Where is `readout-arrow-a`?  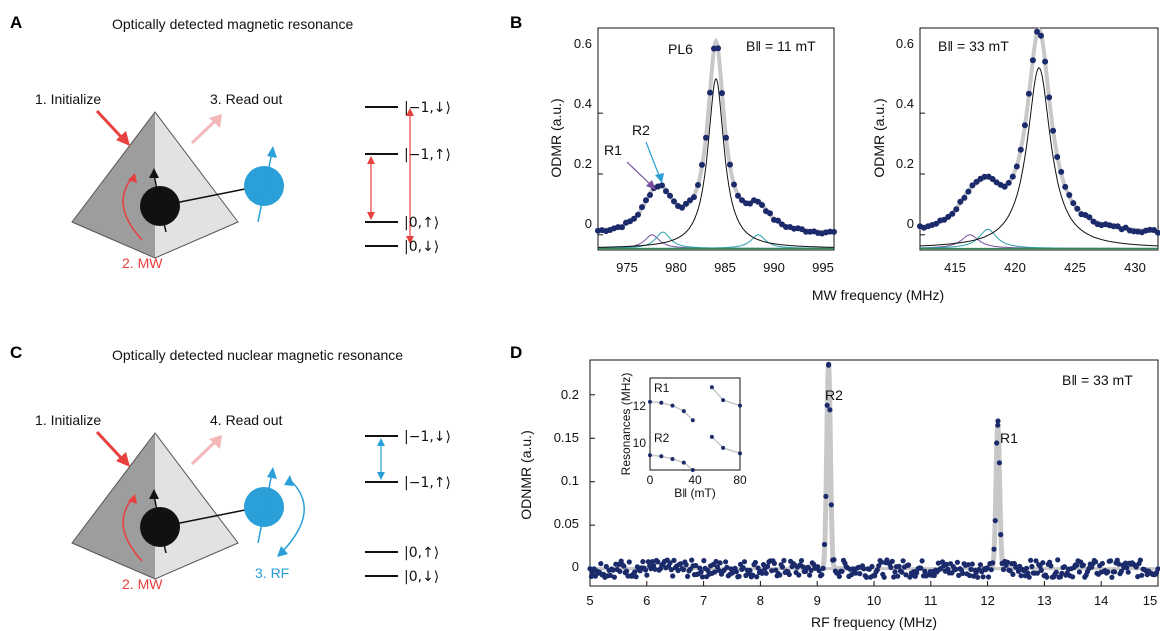
readout-arrow-a is located at coordinates (206, 129).